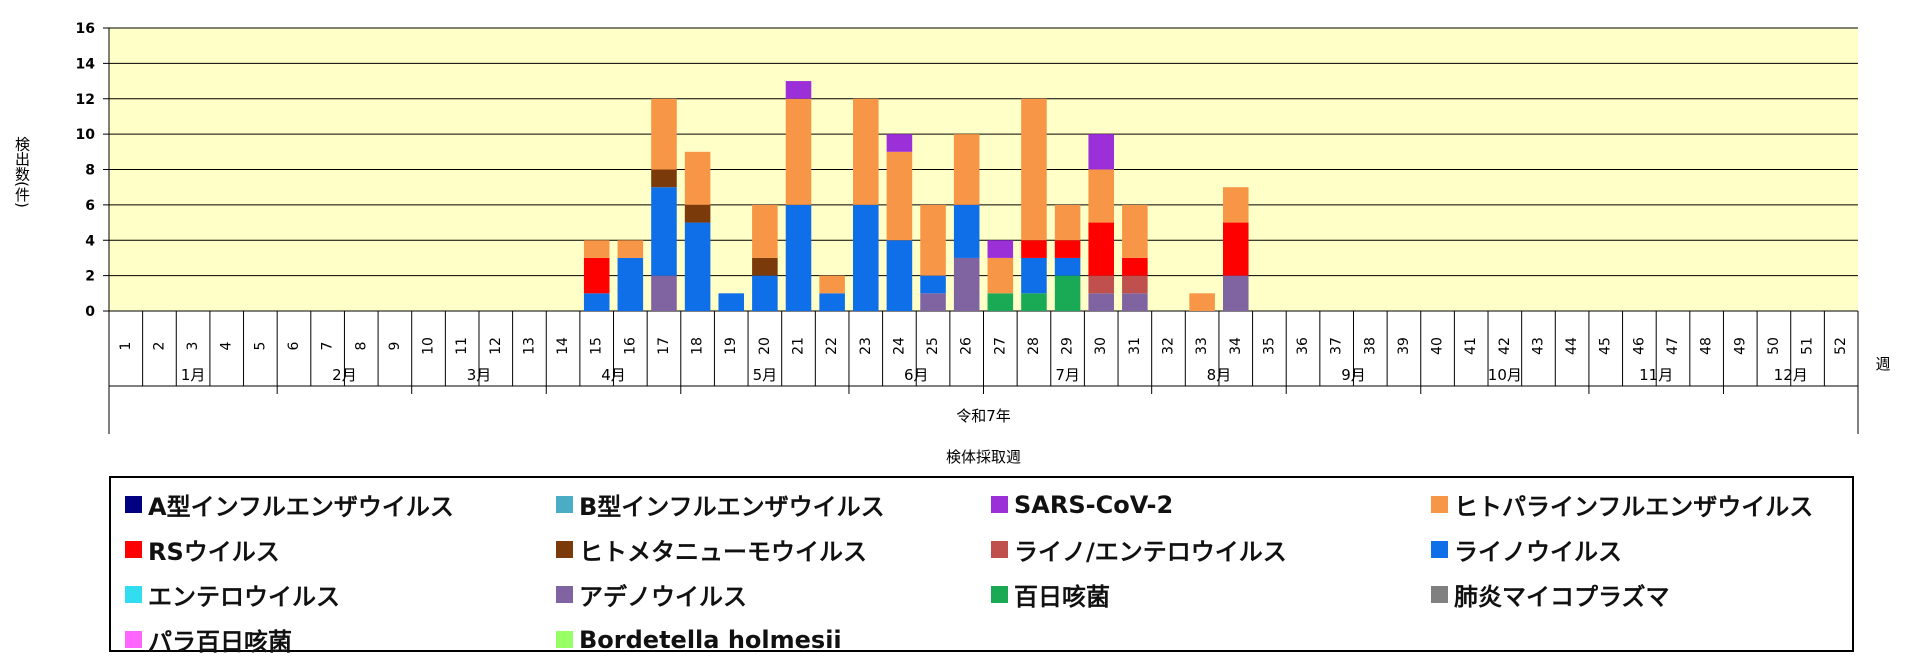 The image size is (1909, 662). I want to click on week-label: 19, so click(731, 346).